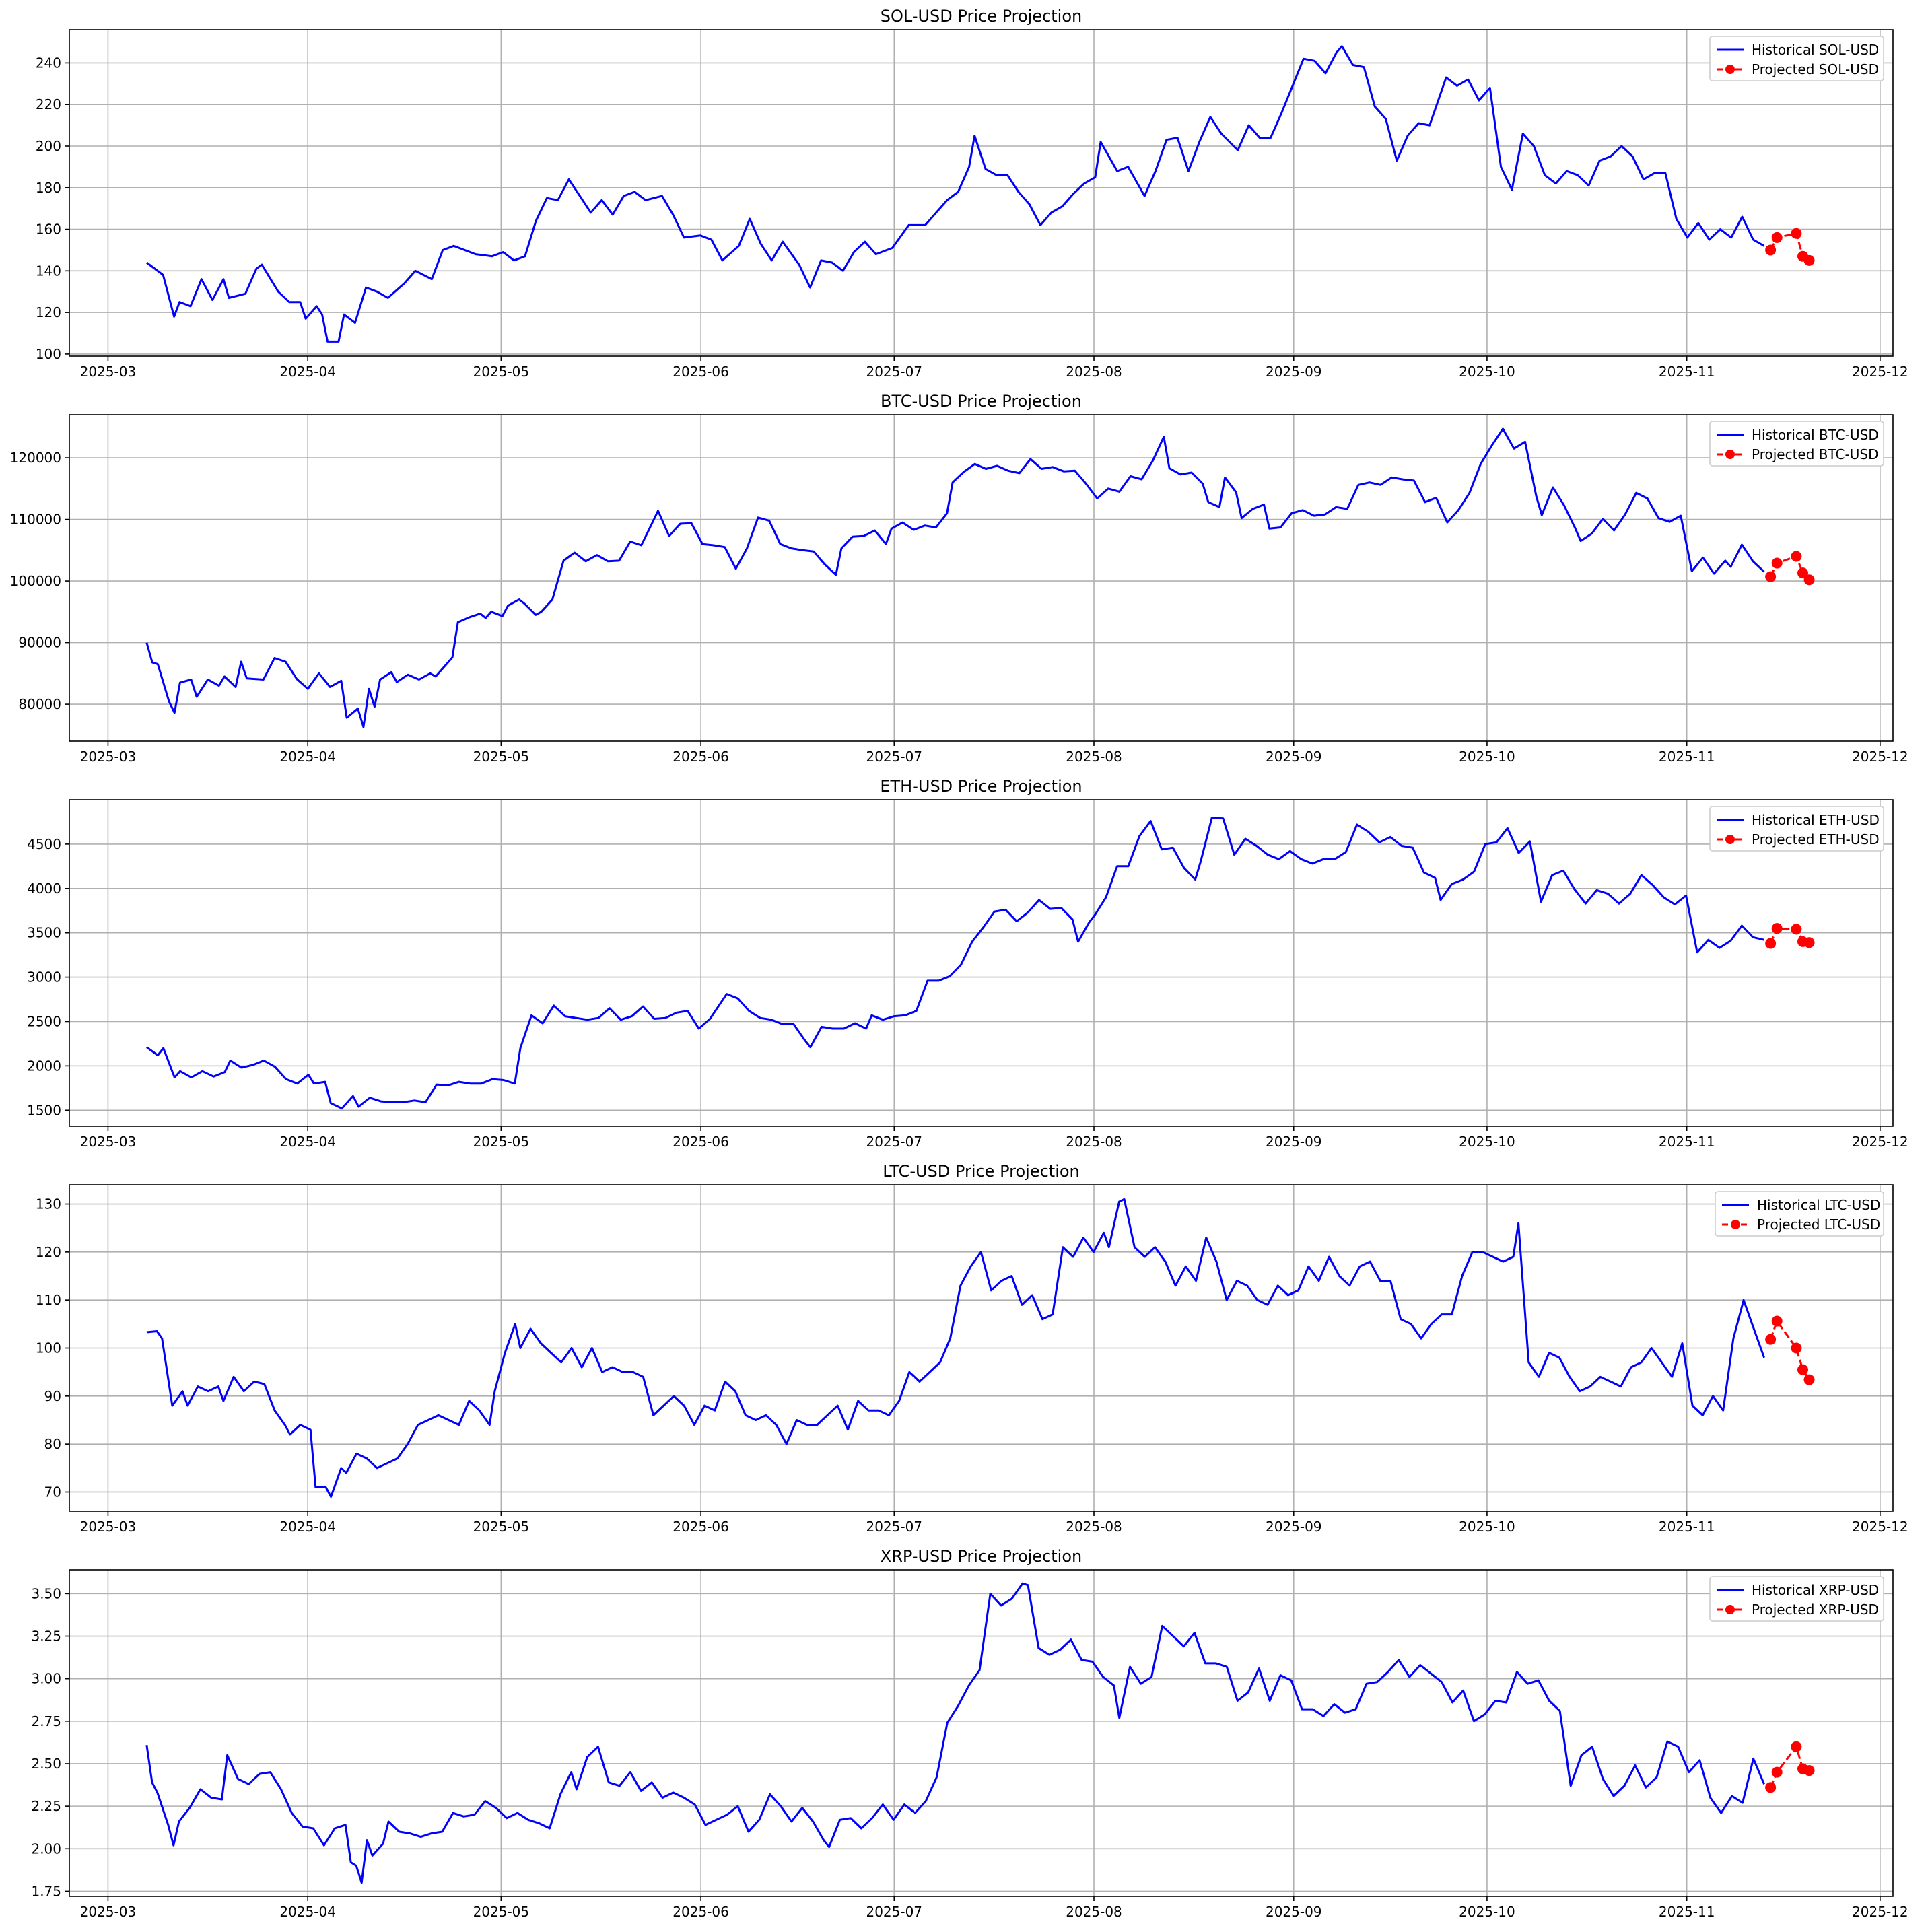 This screenshot has height=1932, width=1928. Describe the element at coordinates (1815, 454) in the screenshot. I see `legend-label: Projected BTC-USD` at that location.